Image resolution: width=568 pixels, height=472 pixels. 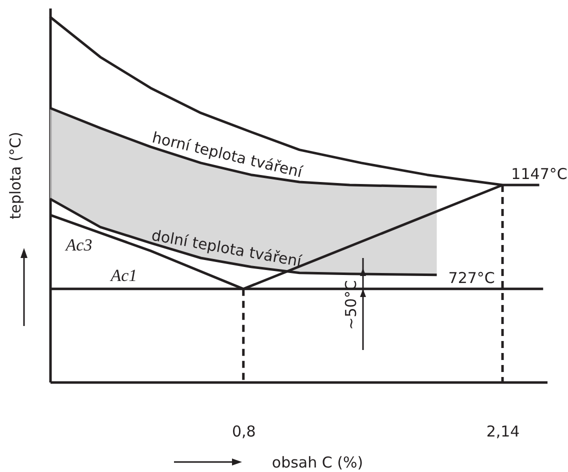 I want to click on series-label: Ac1, so click(x=124, y=275).